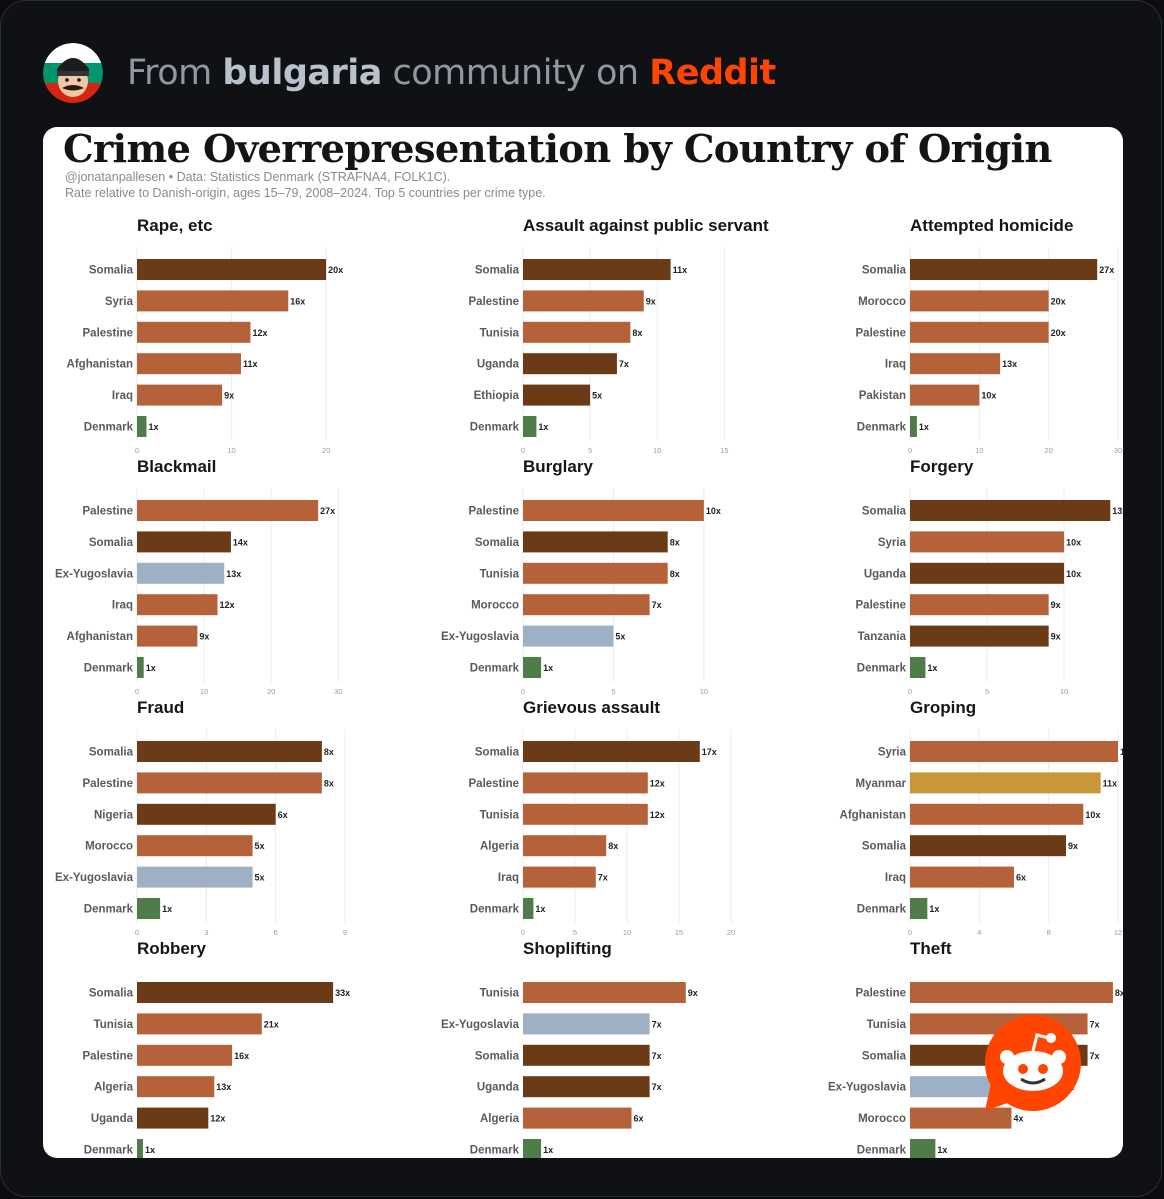 The width and height of the screenshot is (1164, 1199). What do you see at coordinates (1034, 1064) in the screenshot?
I see `reddit-snoo-icon` at bounding box center [1034, 1064].